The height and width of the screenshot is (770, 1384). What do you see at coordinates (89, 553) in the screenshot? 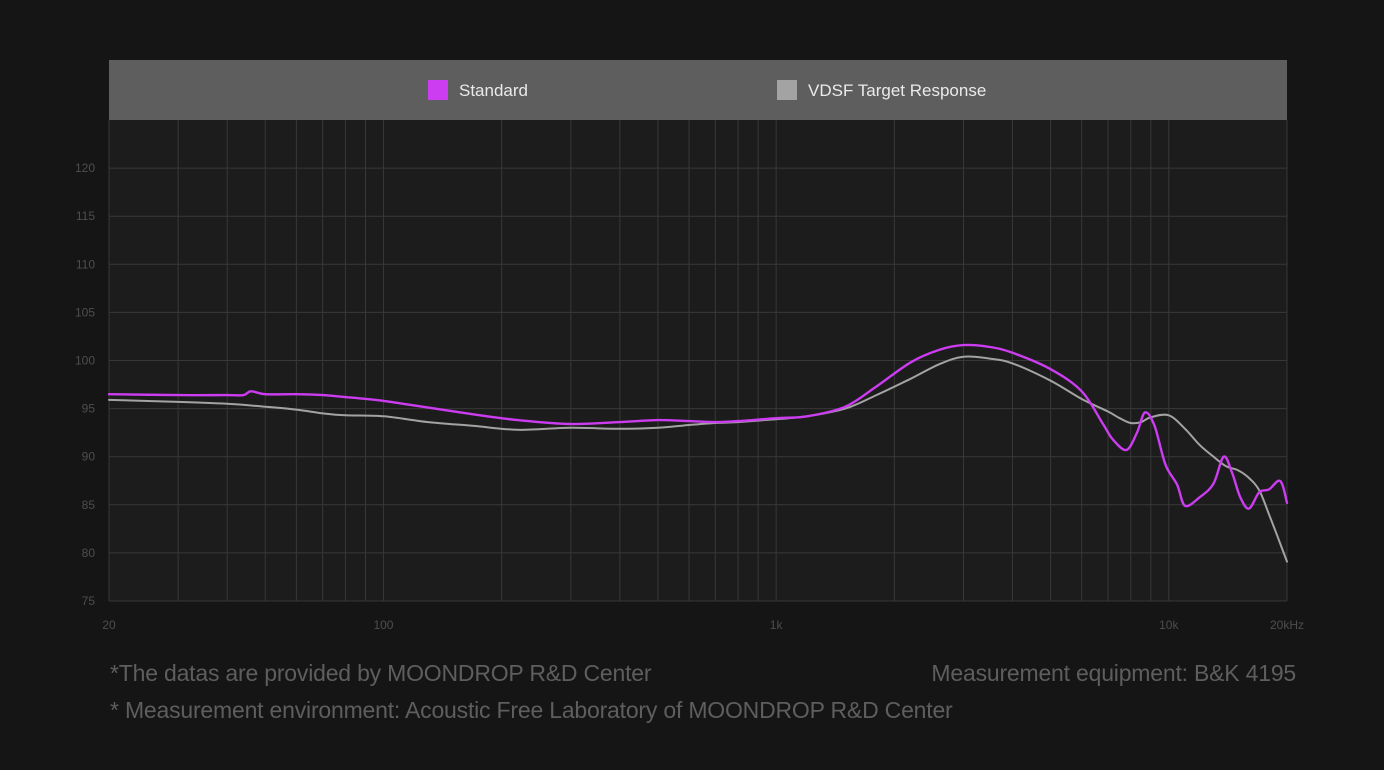
I see `y-tick-label: 80` at bounding box center [89, 553].